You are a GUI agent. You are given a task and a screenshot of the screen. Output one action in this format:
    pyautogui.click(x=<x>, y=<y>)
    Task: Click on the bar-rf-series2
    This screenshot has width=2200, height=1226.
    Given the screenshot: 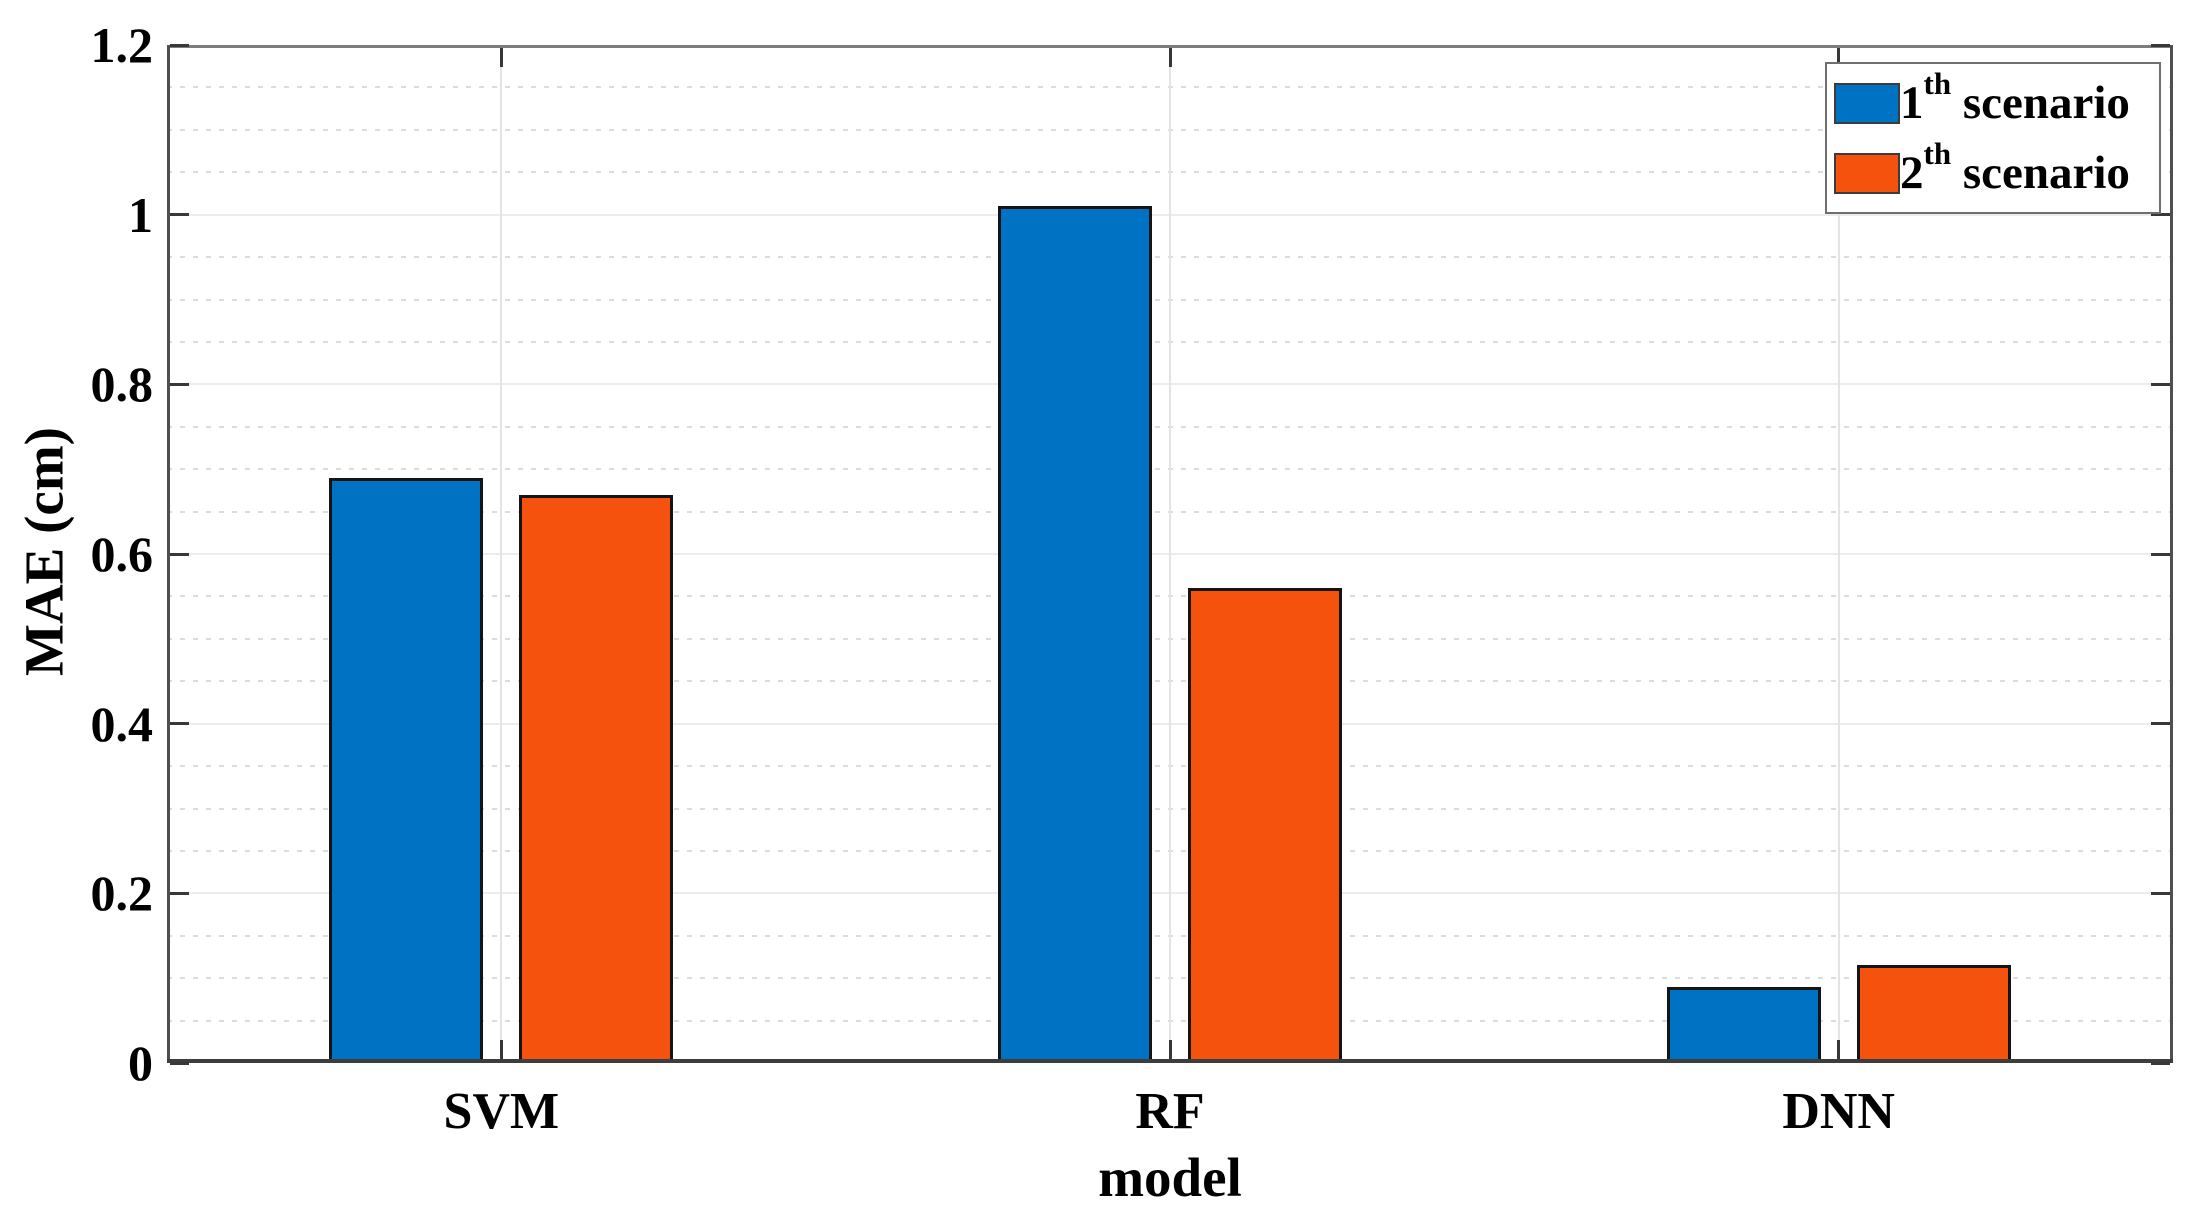 What is the action you would take?
    pyautogui.click(x=1265, y=825)
    